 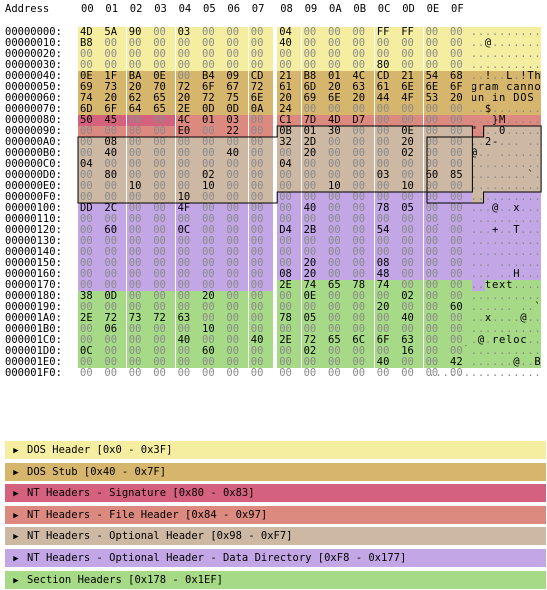 I want to click on ascii-char: !, so click(x=488, y=76).